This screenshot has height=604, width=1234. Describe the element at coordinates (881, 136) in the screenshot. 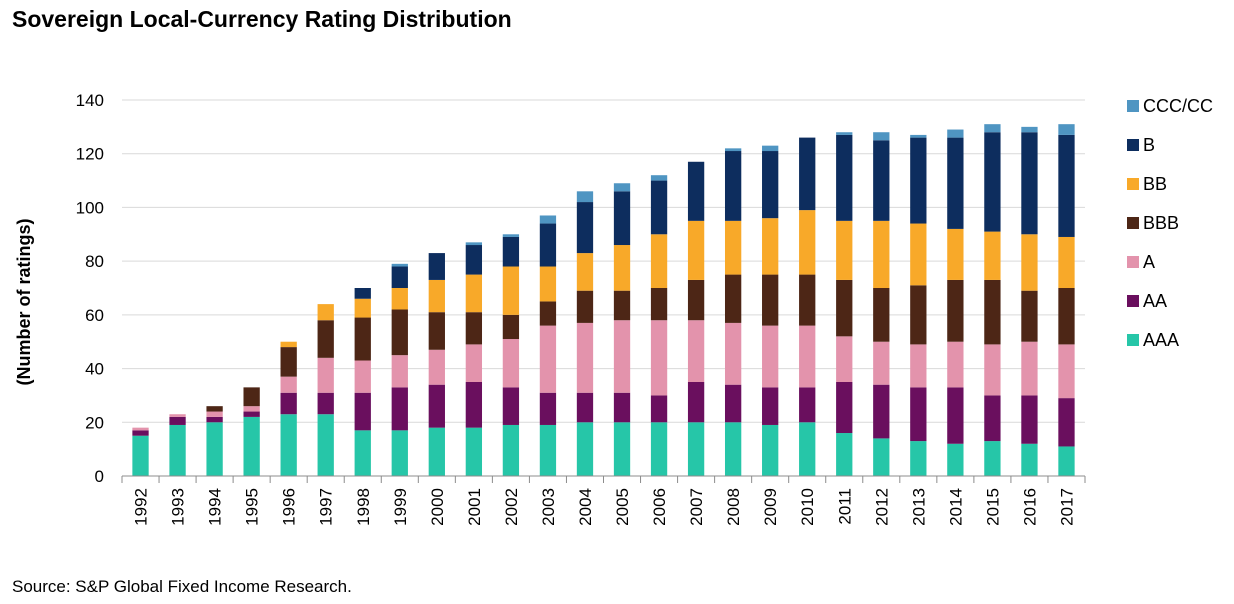

I see `bar-segment-ccc-cc-2012` at that location.